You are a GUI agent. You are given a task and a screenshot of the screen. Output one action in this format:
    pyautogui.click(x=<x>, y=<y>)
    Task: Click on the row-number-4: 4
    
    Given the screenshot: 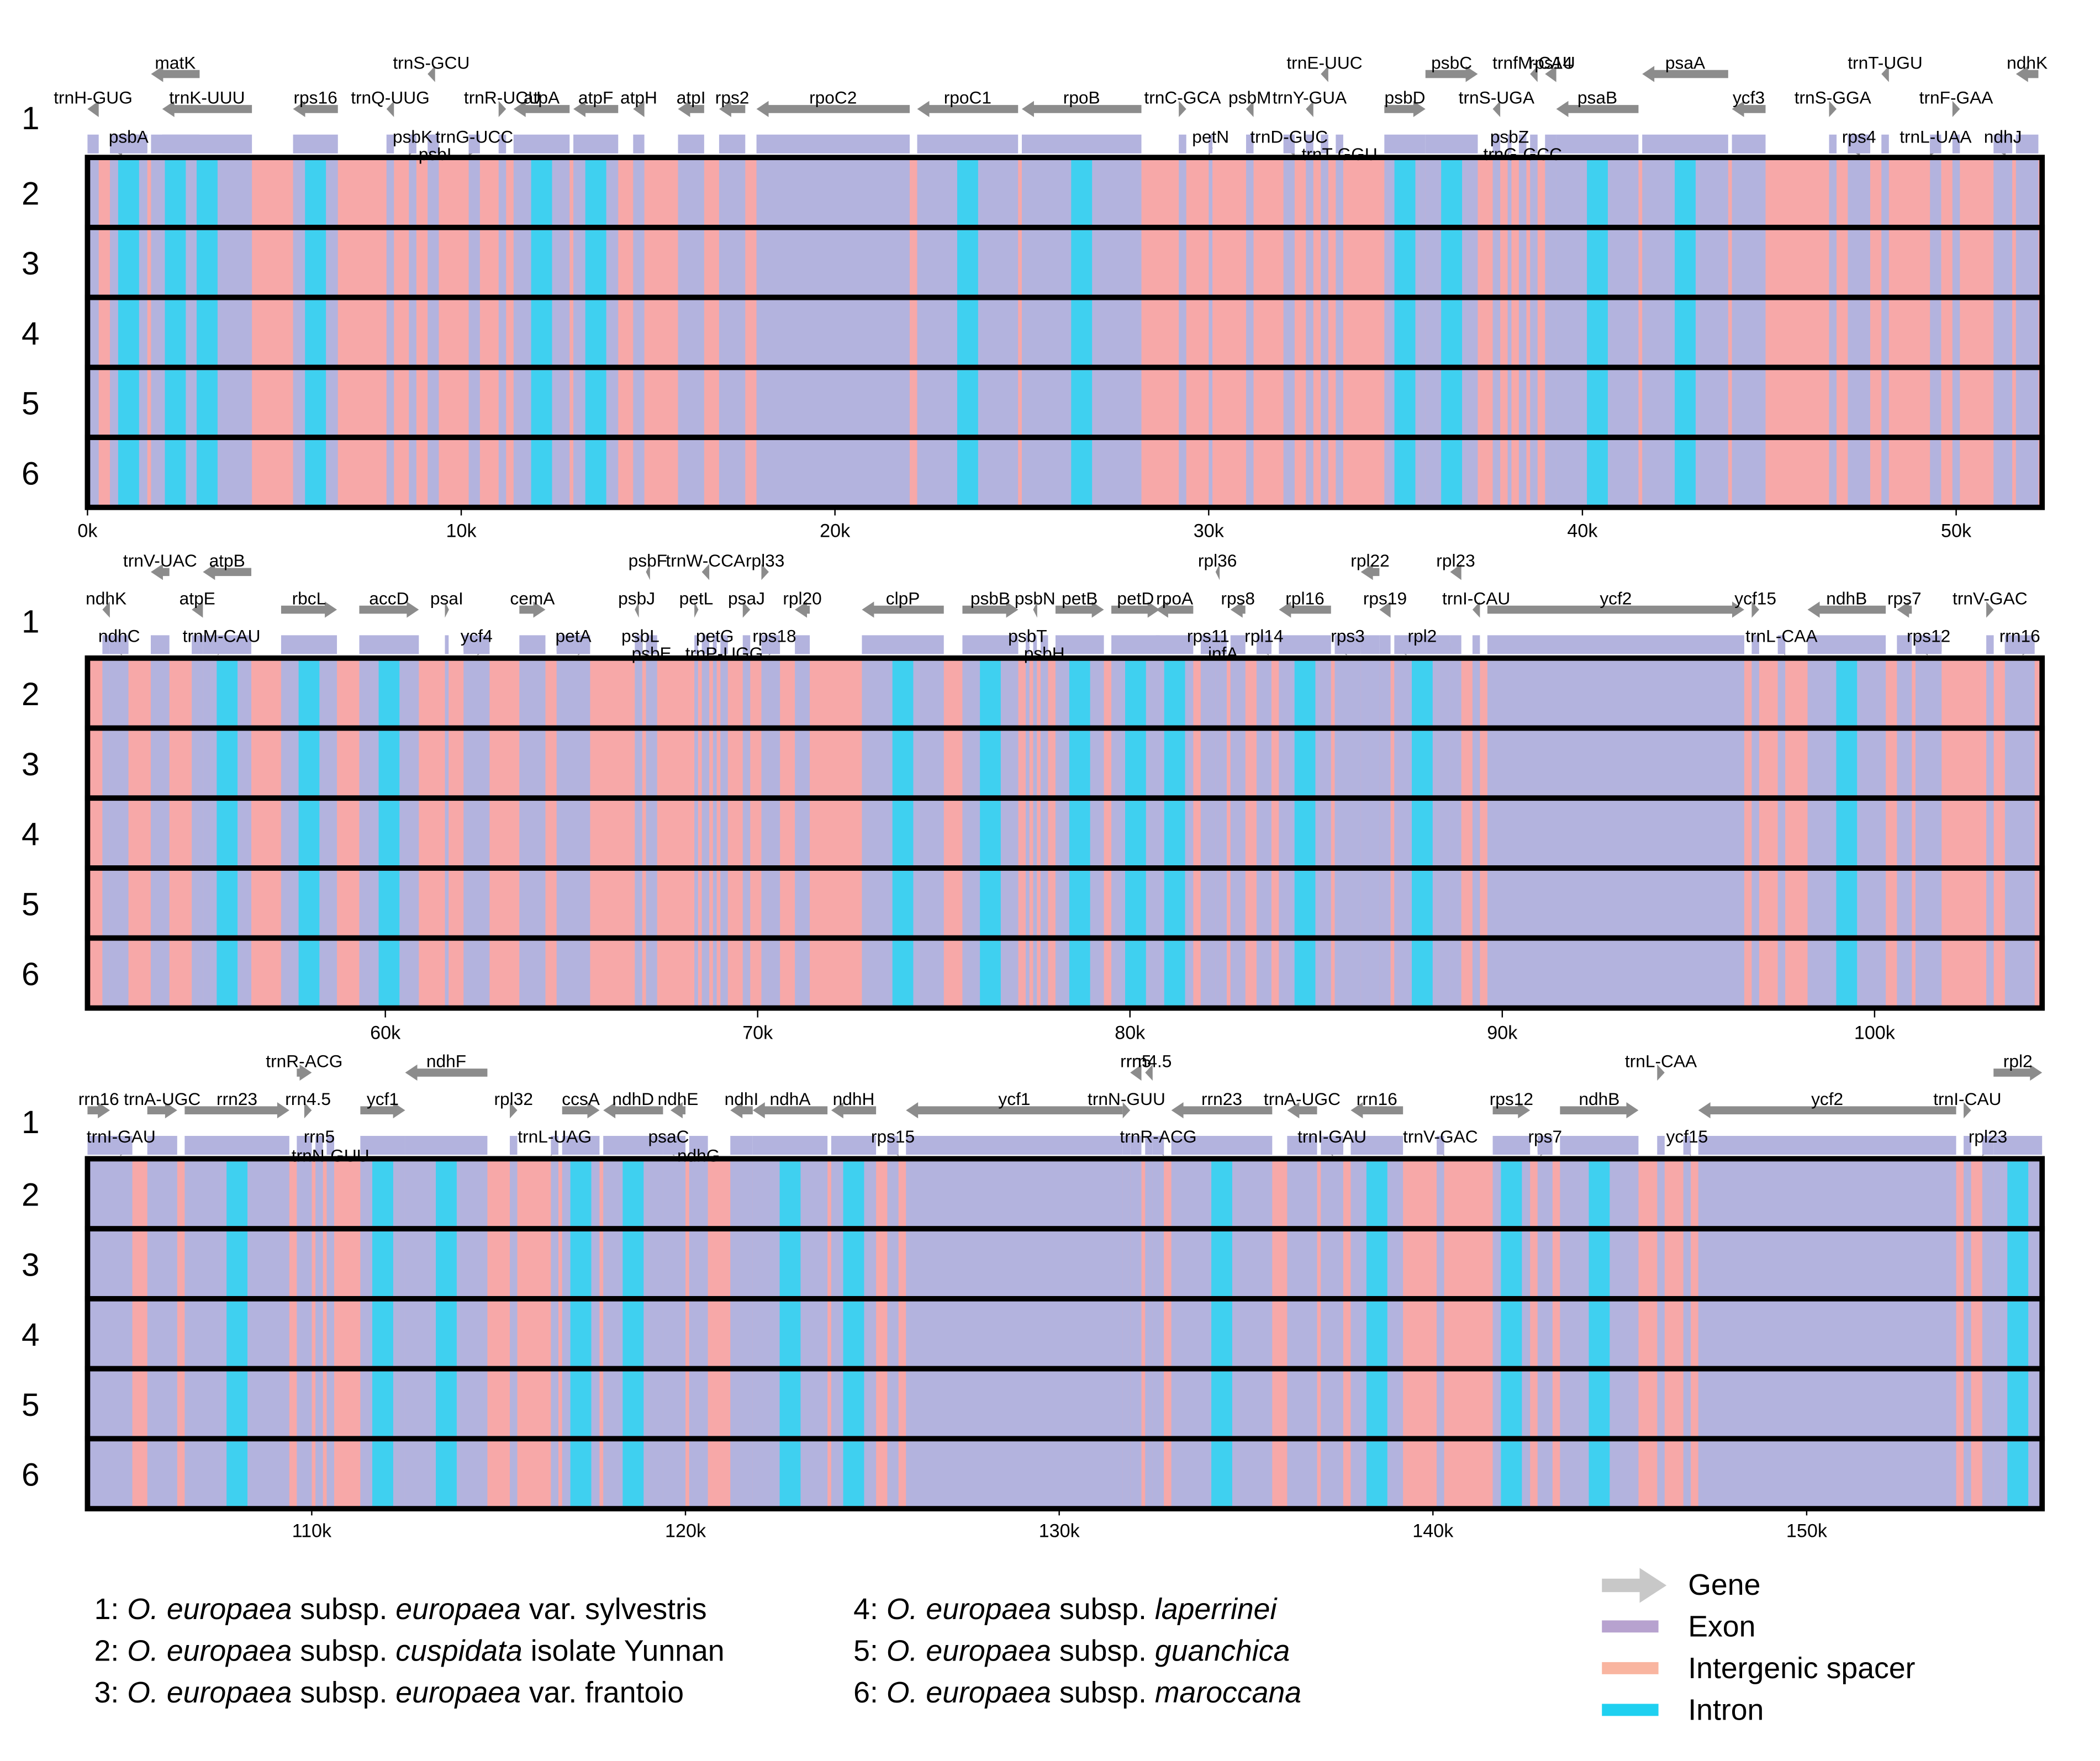 What is the action you would take?
    pyautogui.click(x=31, y=835)
    